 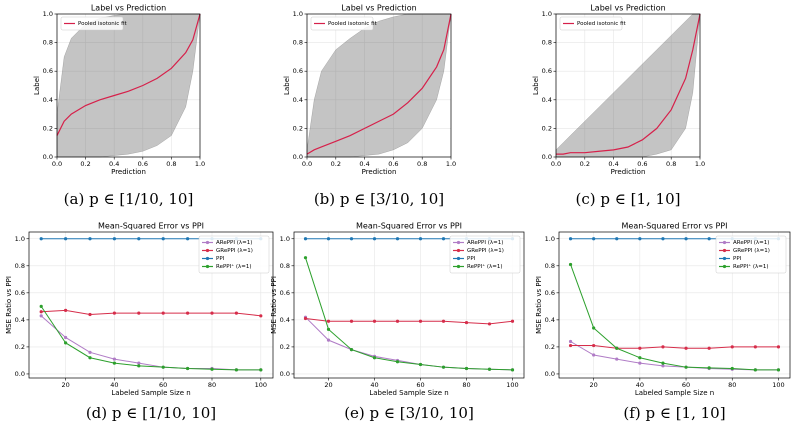 What do you see at coordinates (485, 254) in the screenshot?
I see `legend-box` at bounding box center [485, 254].